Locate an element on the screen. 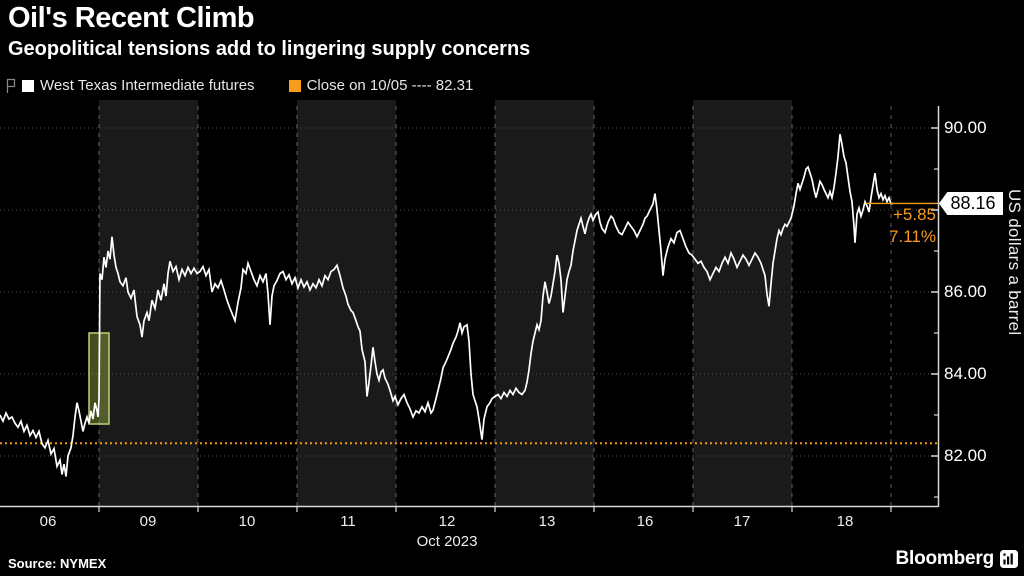  last-price-tag: 88.16 is located at coordinates (971, 203).